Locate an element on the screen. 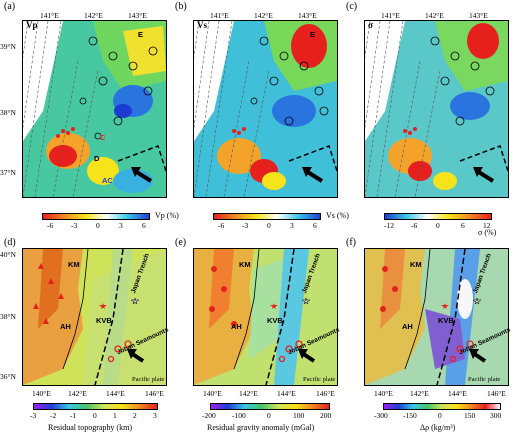 Image resolution: width=520 pixels, height=442 pixels. cbar-tick: -200 is located at coordinates (209, 415).